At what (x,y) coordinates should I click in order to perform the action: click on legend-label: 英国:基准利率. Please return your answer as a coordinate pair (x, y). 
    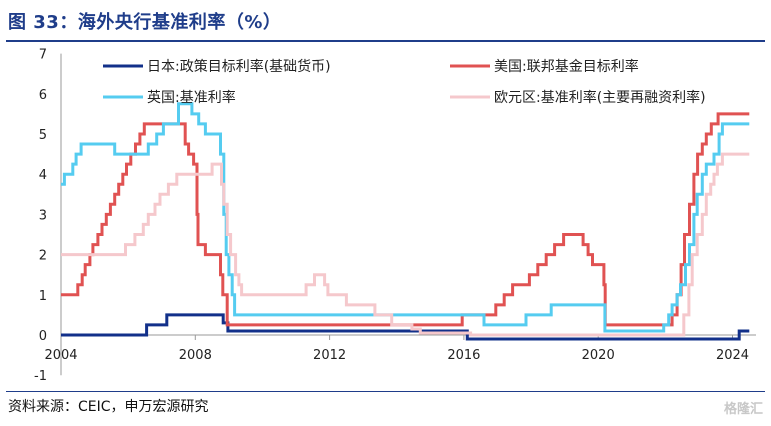
    Looking at the image, I should click on (191, 97).